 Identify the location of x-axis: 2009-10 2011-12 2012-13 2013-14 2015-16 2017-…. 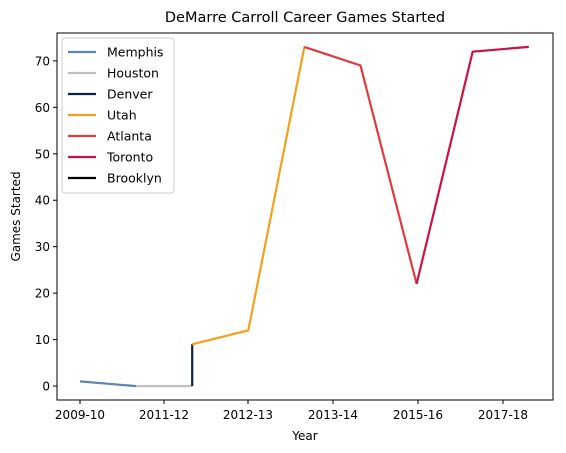
(291, 411).